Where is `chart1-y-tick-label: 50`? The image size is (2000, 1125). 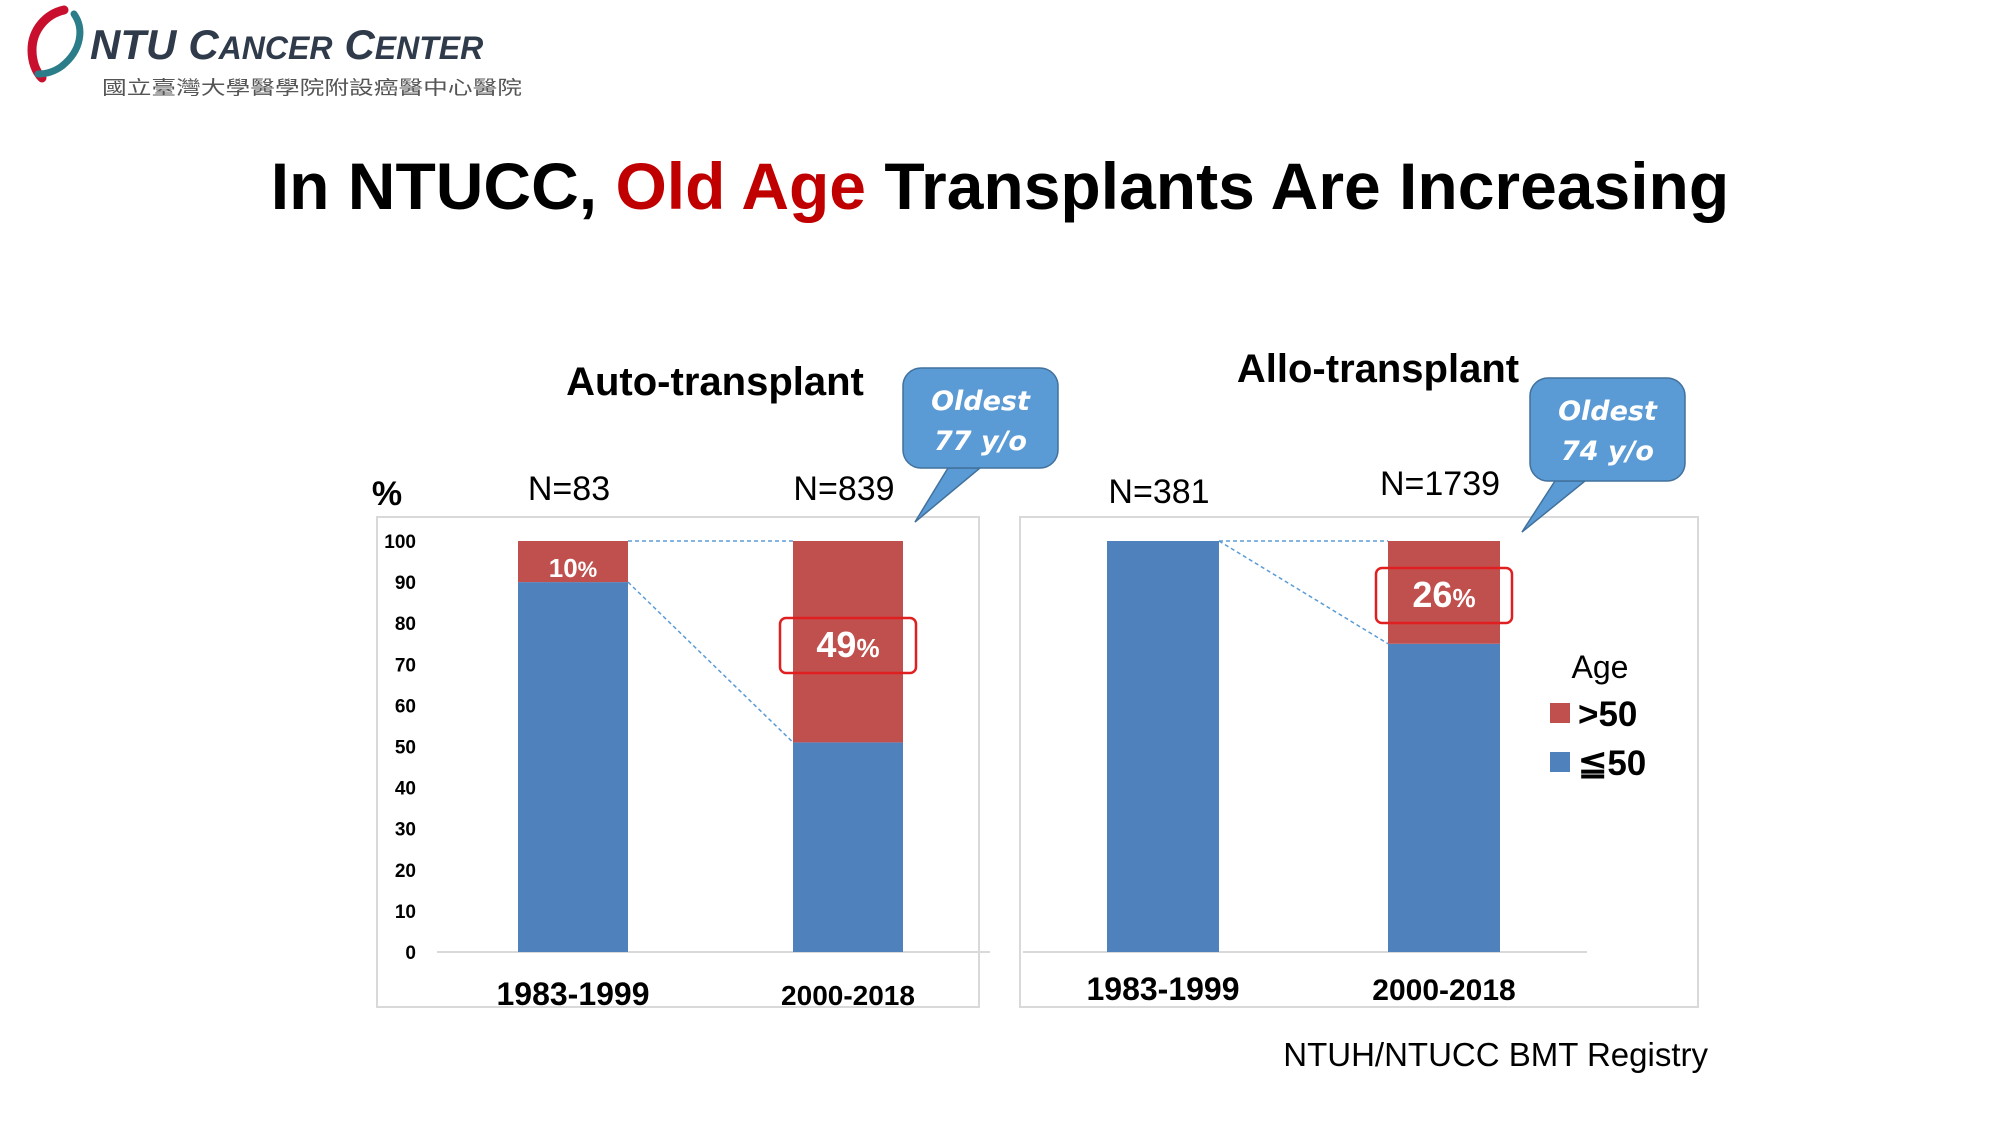
chart1-y-tick-label: 50 is located at coordinates (405, 748).